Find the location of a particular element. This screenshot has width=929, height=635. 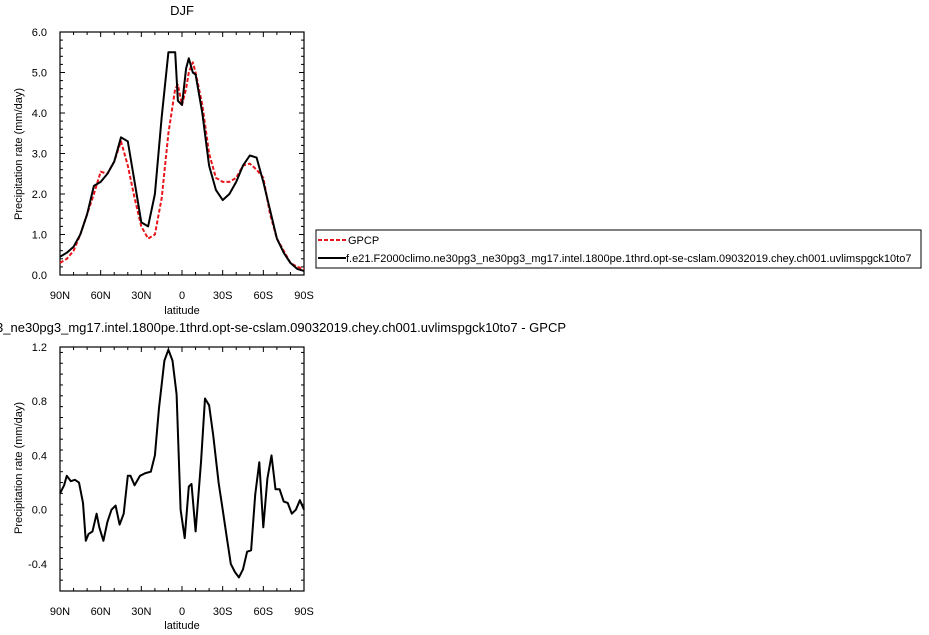

bottom-x-axis-label: latitude is located at coordinates (181, 626).